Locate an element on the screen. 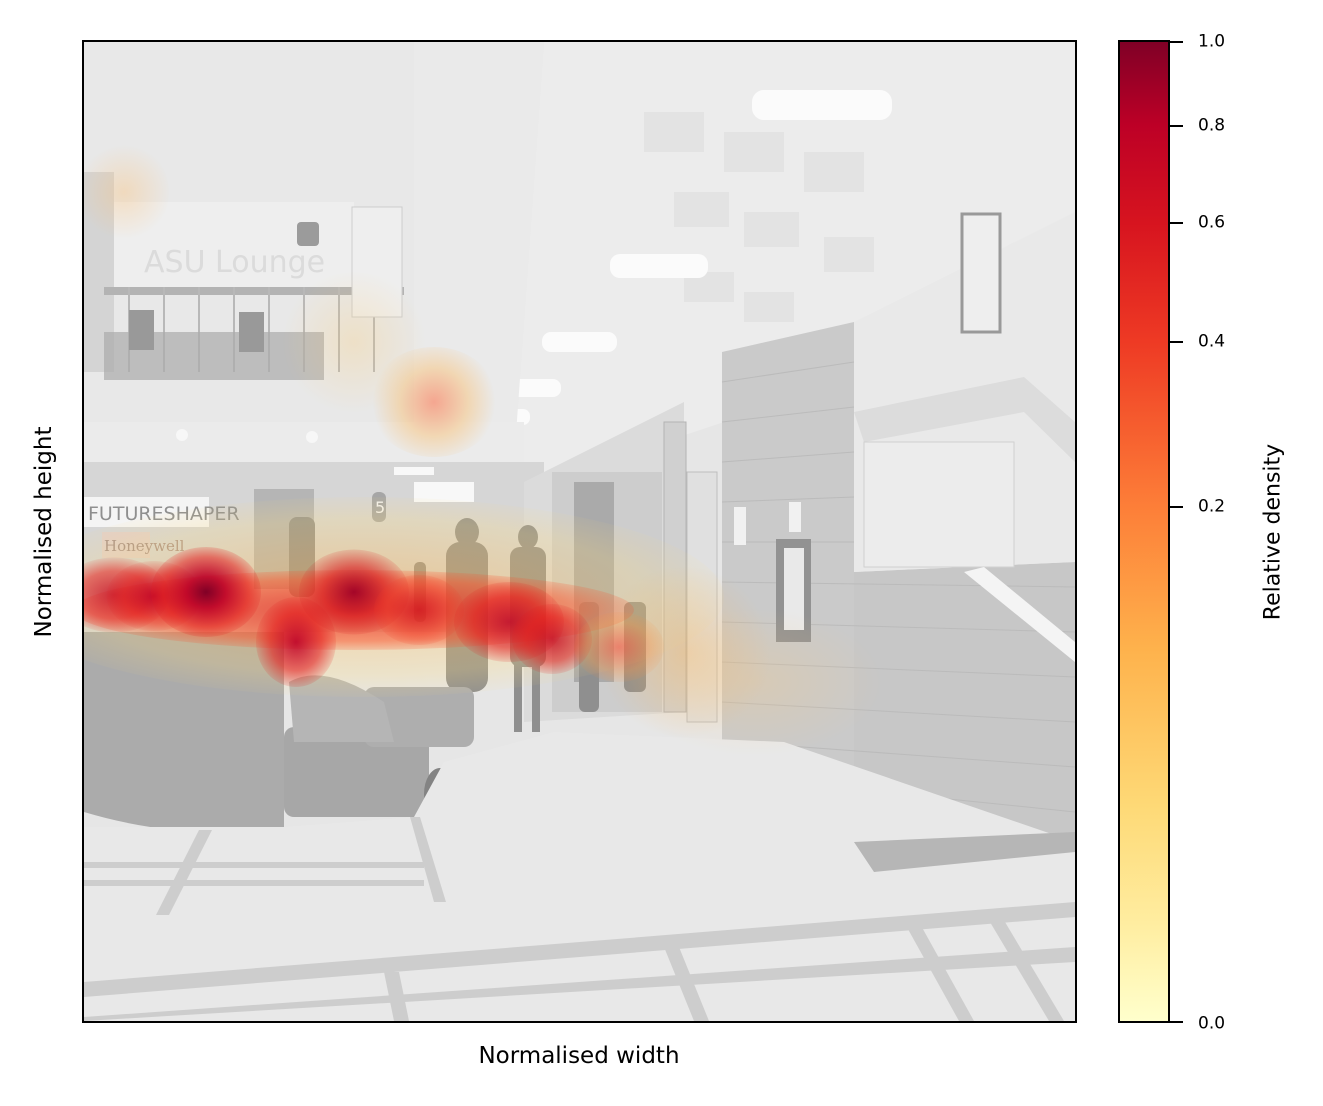 This screenshot has height=1106, width=1323. colorbar-tick-label: 1.0 is located at coordinates (1212, 41).